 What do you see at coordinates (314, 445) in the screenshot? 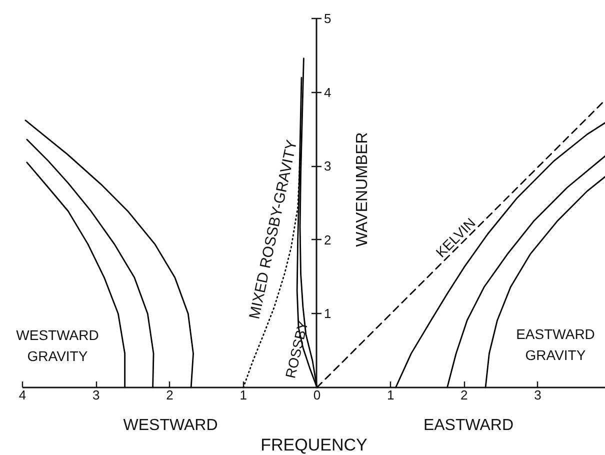
I see `x-axis-title: FREQUENCY` at bounding box center [314, 445].